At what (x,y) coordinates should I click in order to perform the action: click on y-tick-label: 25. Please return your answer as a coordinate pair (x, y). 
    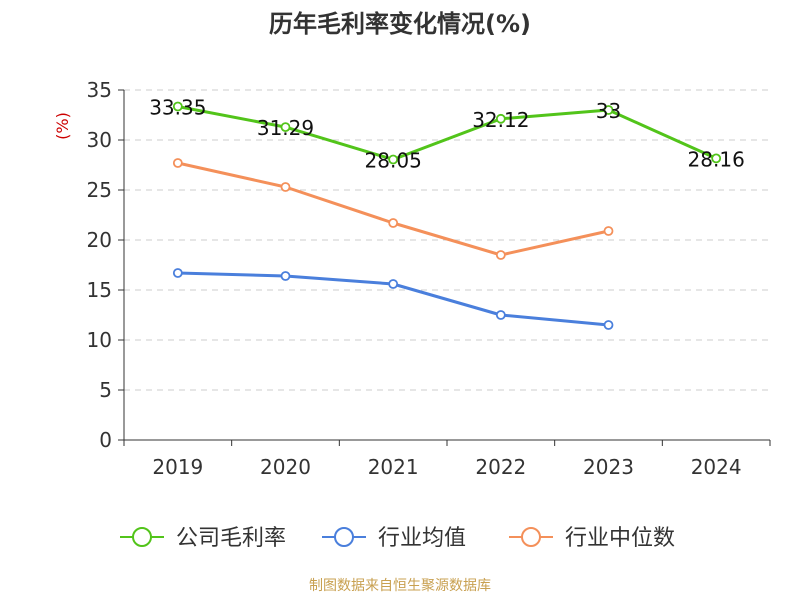
    Looking at the image, I should click on (99, 190).